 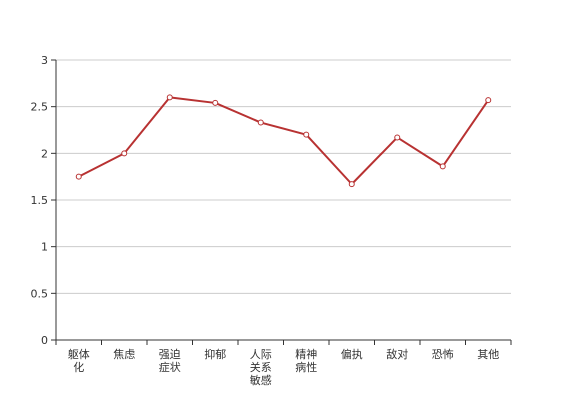 I want to click on x-axis-ticks: 躯体化 焦虑 强迫症状 抑郁 人际关系敏感 精神病性 偏执 敌对 恐怖 其他, so click(x=283, y=363).